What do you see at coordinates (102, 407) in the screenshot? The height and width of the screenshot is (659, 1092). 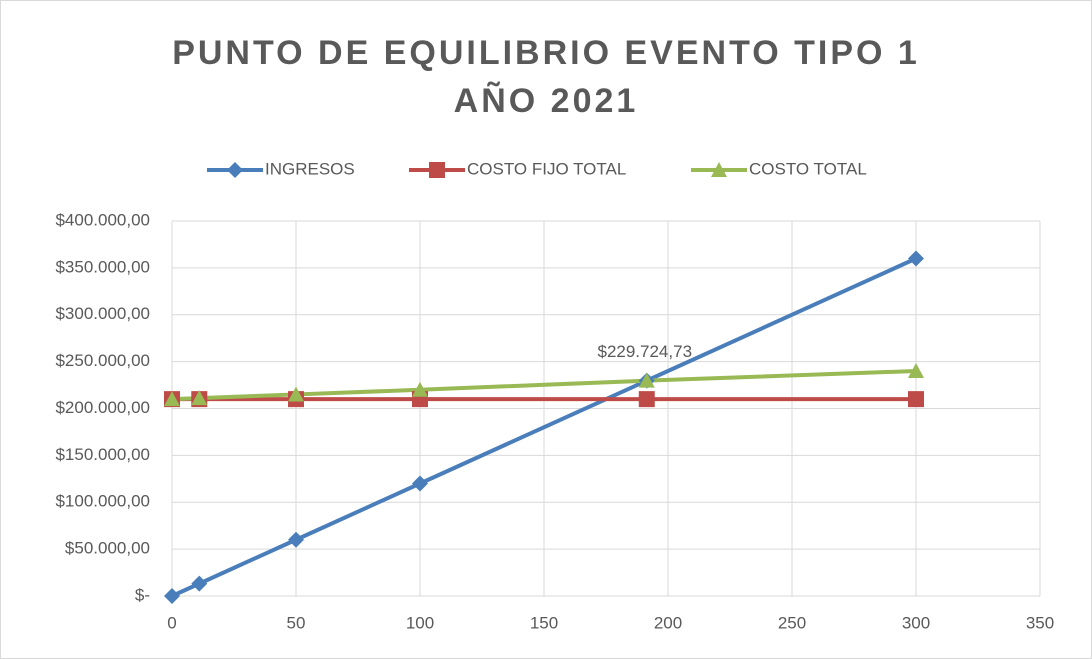 I see `y-tick-label: $200.000,00` at bounding box center [102, 407].